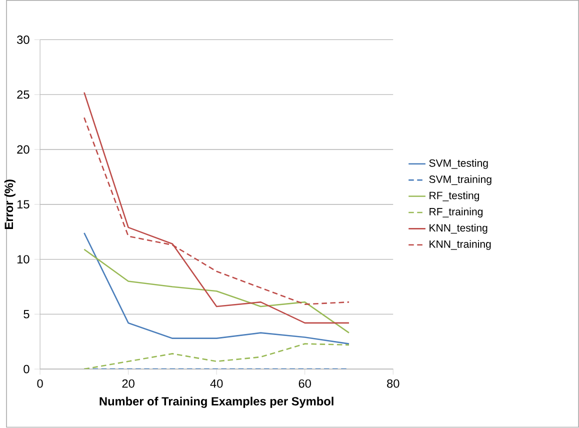 This screenshot has height=428, width=579. What do you see at coordinates (23, 204) in the screenshot?
I see `y-tick-label: 15` at bounding box center [23, 204].